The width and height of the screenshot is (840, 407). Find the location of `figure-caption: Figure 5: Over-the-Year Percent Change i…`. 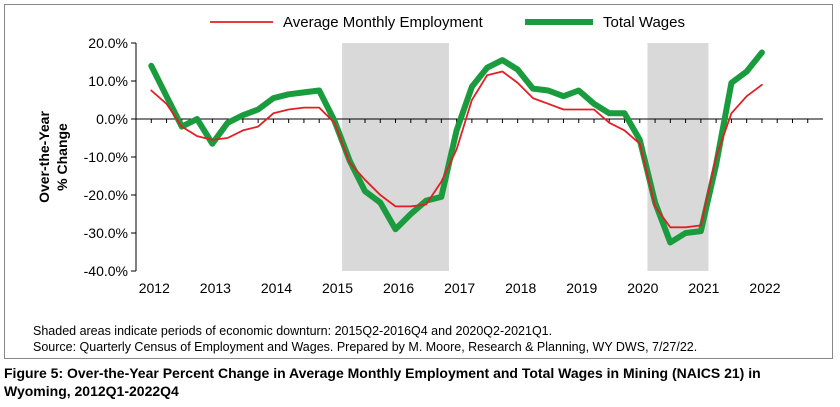

figure-caption: Figure 5: Over-the-Year Percent Change i… is located at coordinates (419, 382).